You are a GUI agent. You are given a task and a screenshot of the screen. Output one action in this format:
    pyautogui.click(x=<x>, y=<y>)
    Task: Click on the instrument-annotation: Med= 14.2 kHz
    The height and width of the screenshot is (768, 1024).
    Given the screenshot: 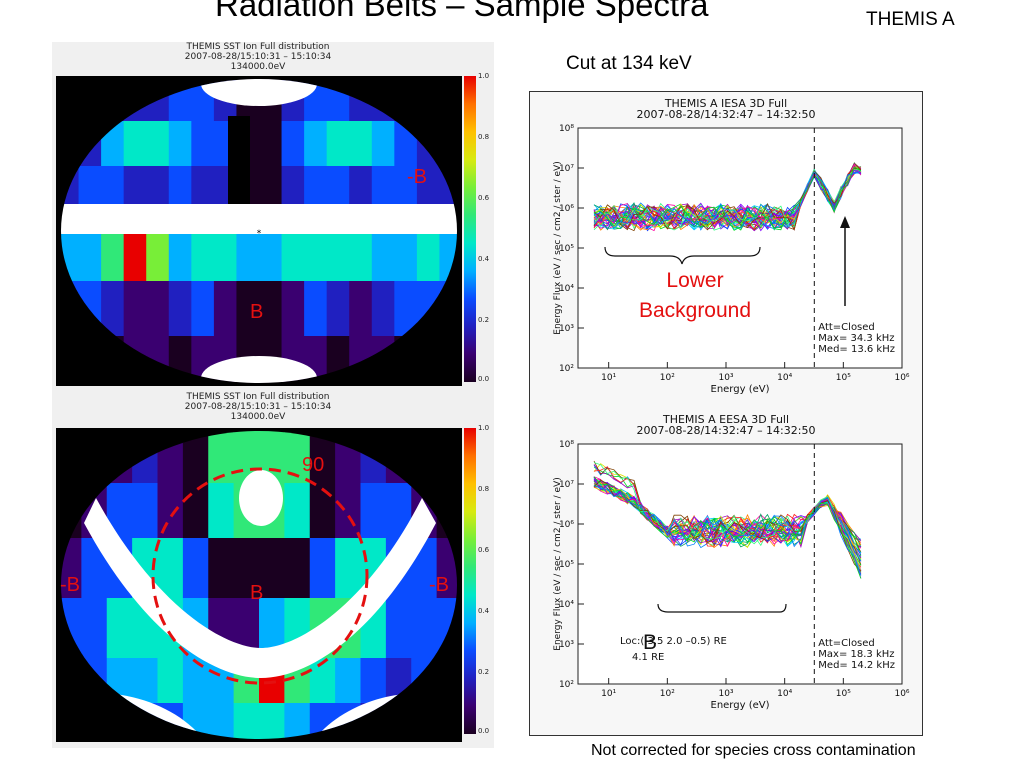 What is the action you would take?
    pyautogui.click(x=856, y=665)
    